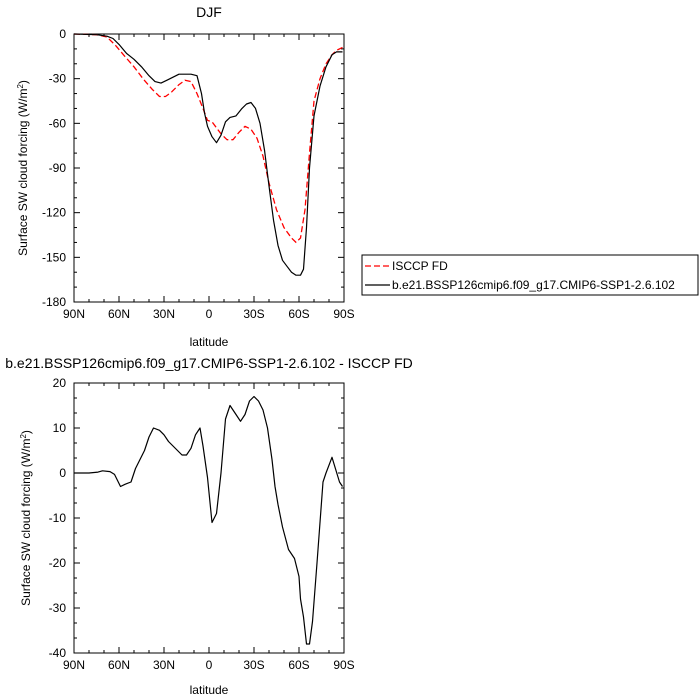 The width and height of the screenshot is (700, 700). What do you see at coordinates (420, 266) in the screenshot?
I see `legend-label-isccp: ISCCP FD` at bounding box center [420, 266].